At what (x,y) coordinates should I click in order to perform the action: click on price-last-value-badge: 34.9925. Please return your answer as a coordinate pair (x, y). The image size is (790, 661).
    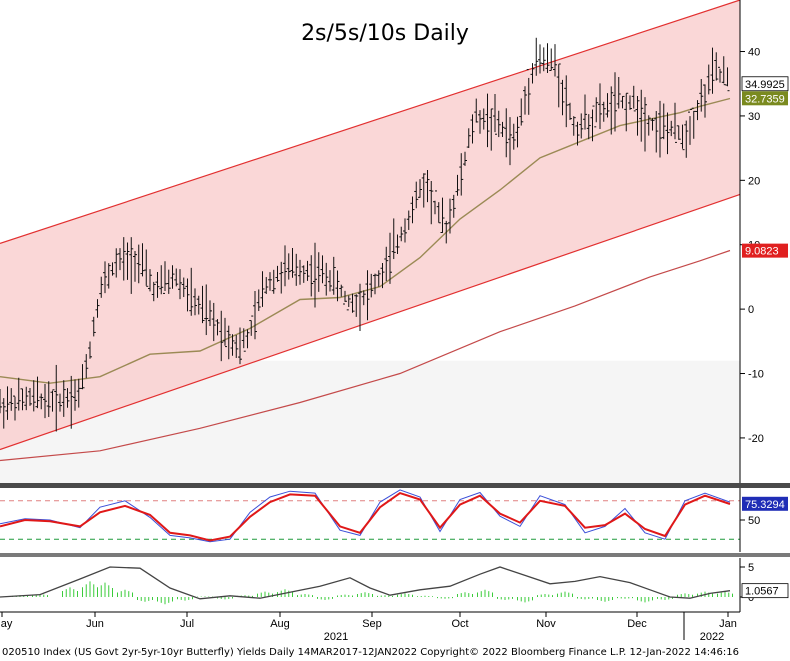
    Looking at the image, I should click on (765, 85).